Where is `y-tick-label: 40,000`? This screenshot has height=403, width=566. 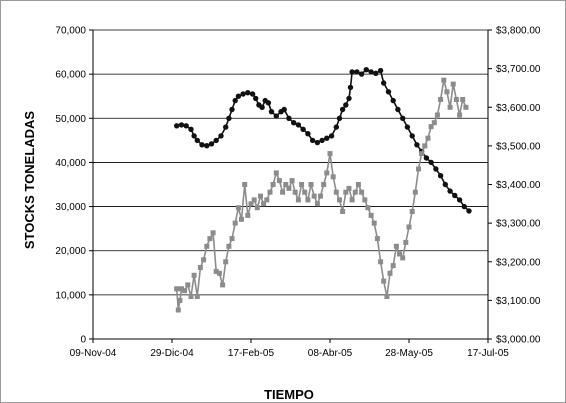 y-tick-label: 40,000 is located at coordinates (70, 163).